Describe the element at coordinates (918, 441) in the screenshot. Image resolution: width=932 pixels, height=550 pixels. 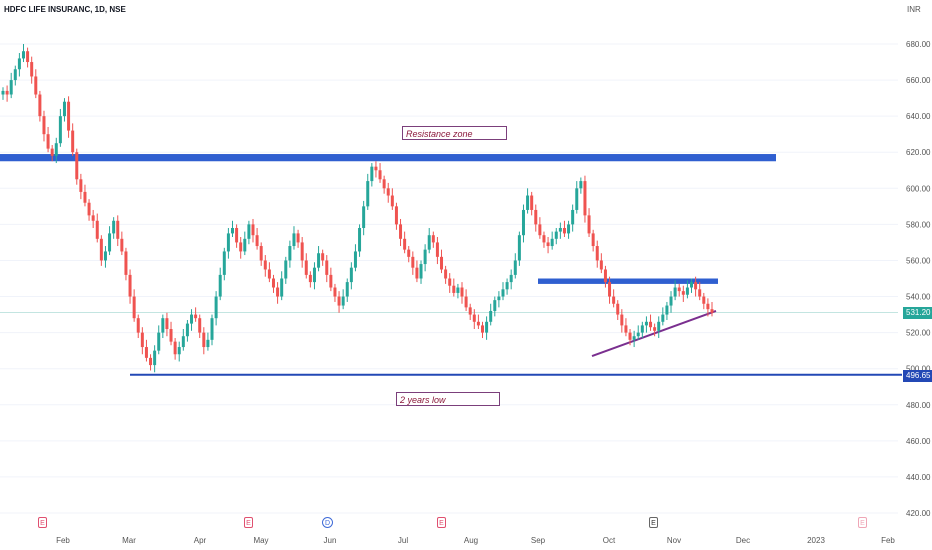
I see `y-tick-label: 460.00` at that location.